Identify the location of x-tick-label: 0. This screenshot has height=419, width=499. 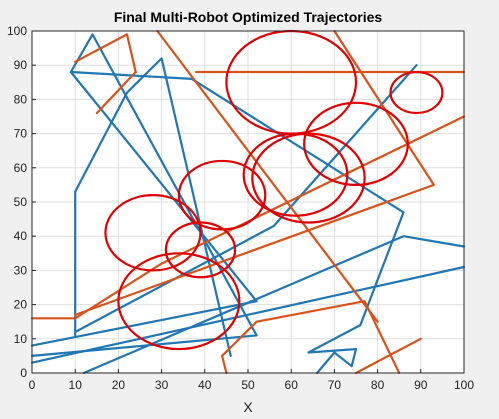
(32, 385).